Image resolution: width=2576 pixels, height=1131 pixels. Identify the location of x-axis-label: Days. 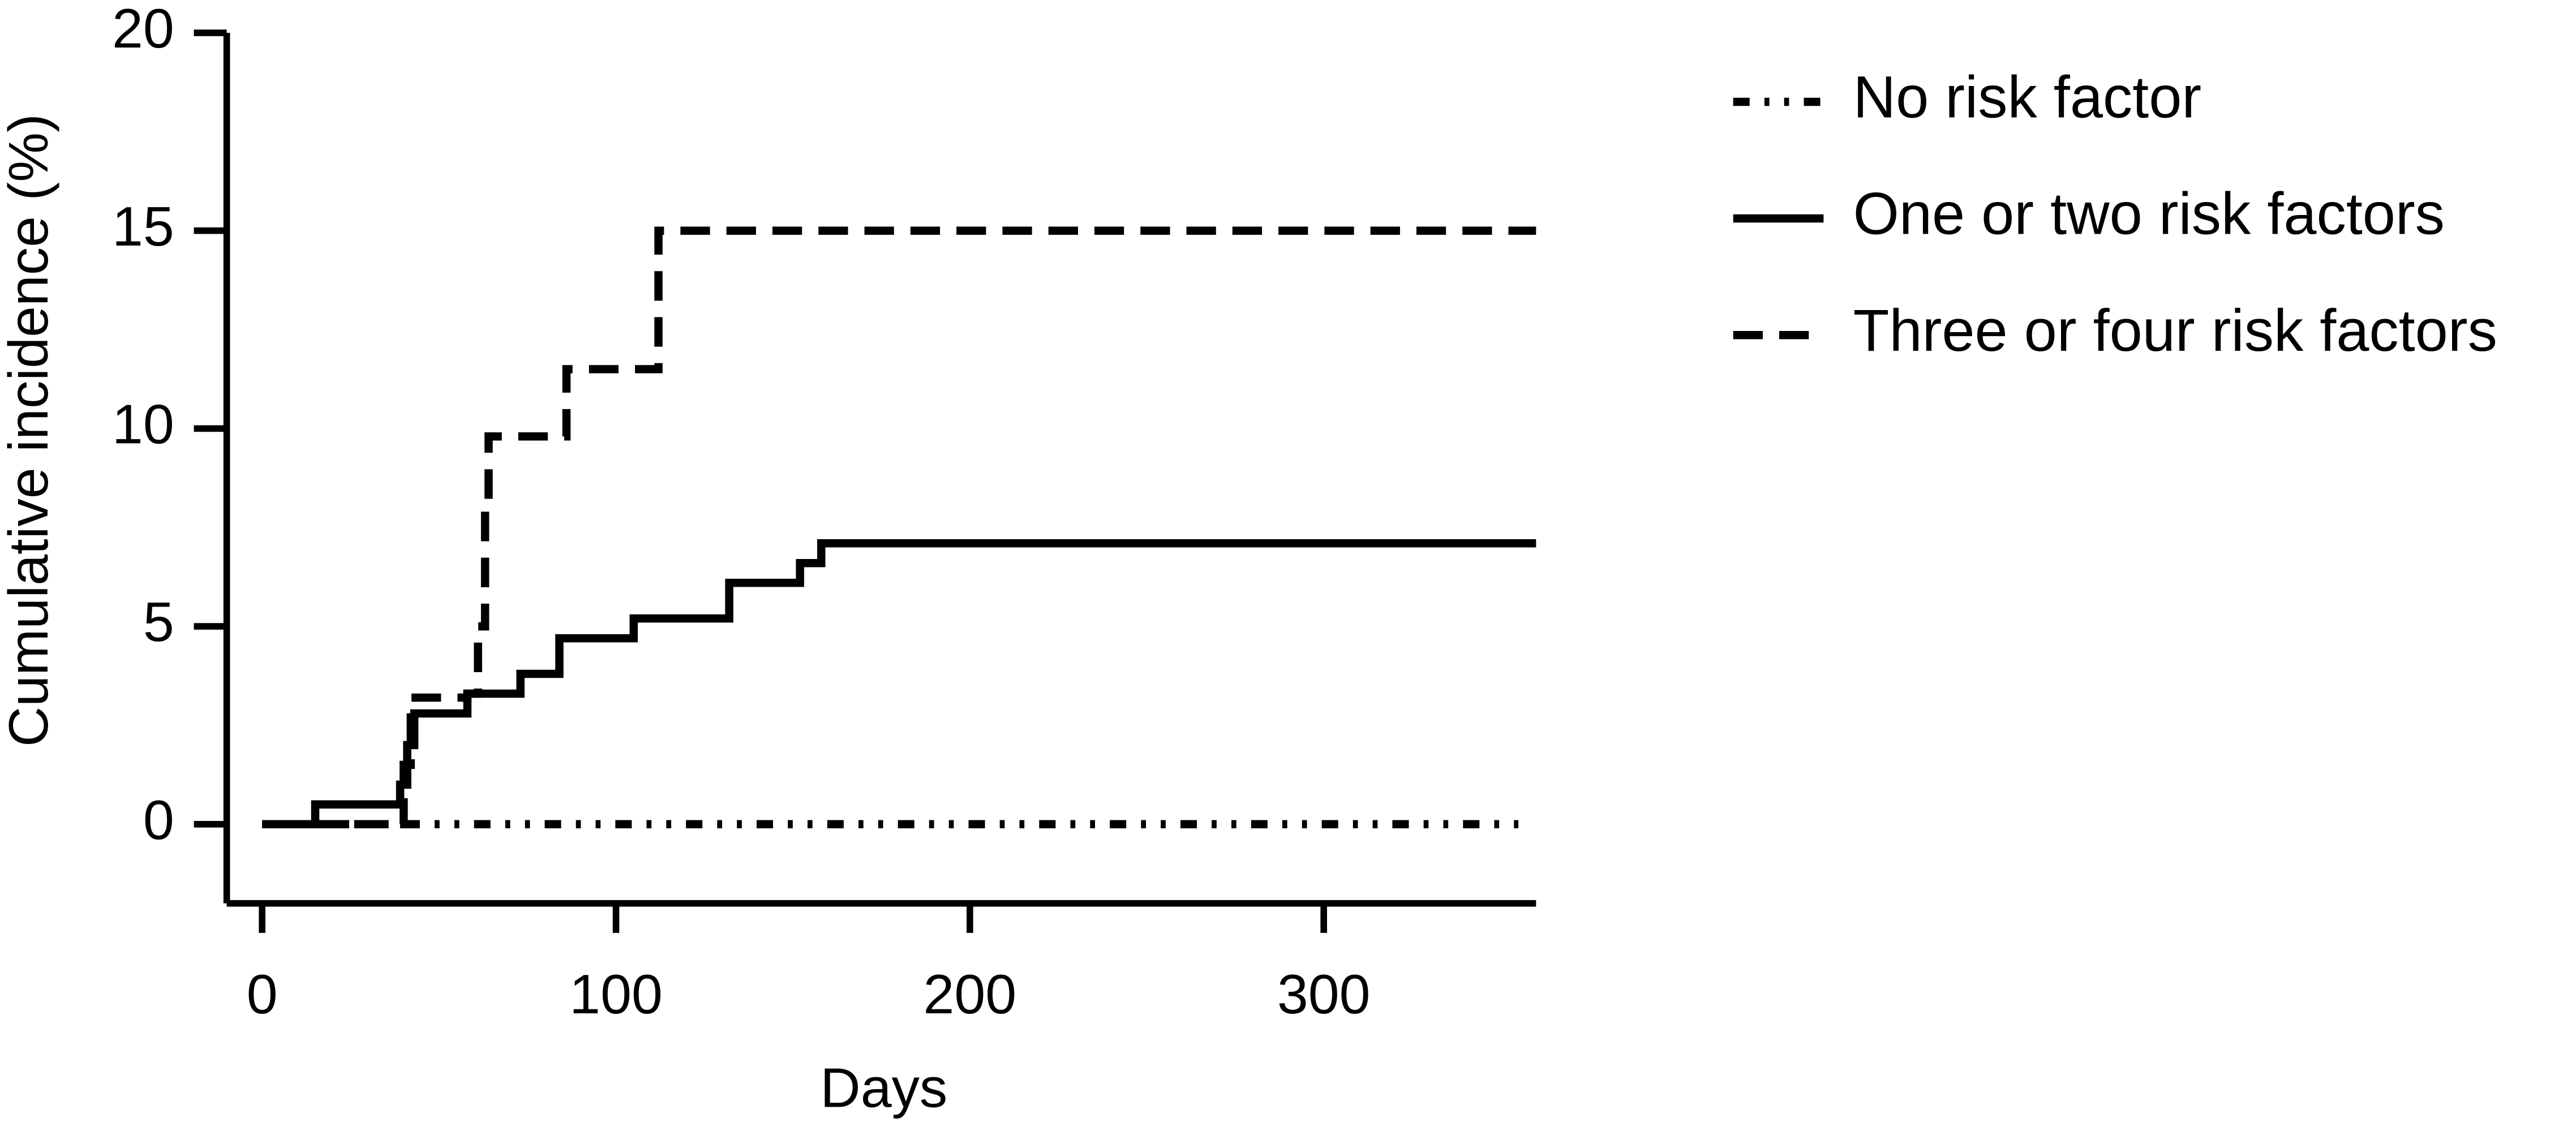
(883, 1088).